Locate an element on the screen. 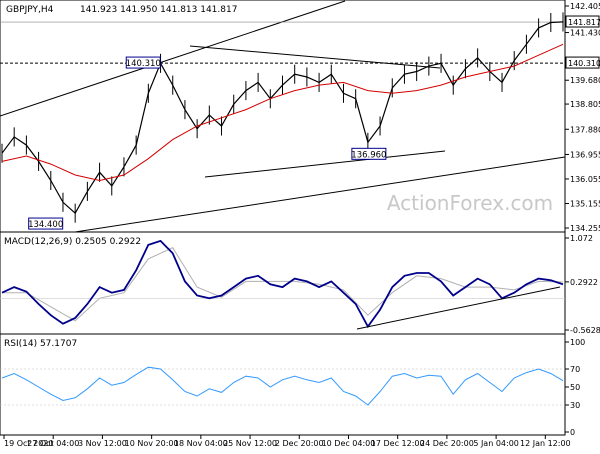  x-tick-label: 19 Oct 2020 is located at coordinates (28, 443).